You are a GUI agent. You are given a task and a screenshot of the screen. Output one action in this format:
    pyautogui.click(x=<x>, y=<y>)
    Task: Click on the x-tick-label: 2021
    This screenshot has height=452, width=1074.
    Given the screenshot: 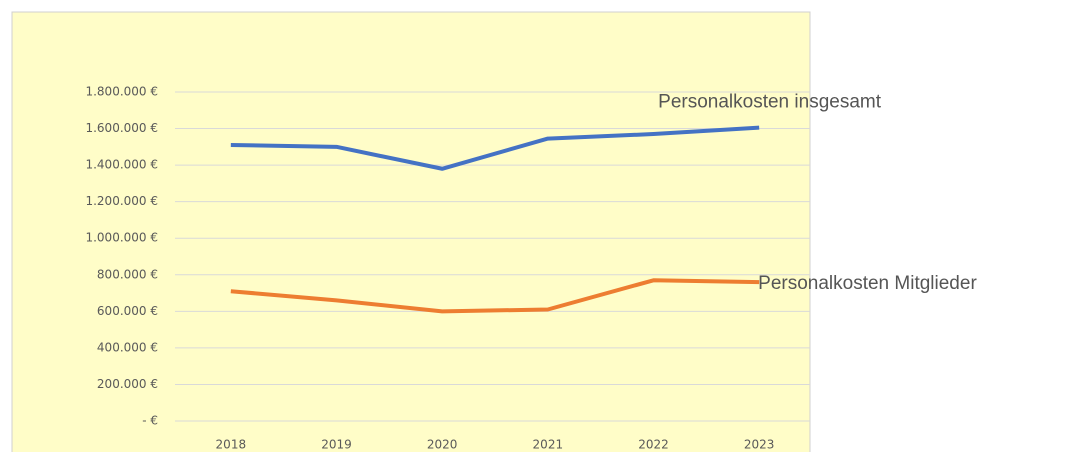 What is the action you would take?
    pyautogui.click(x=548, y=445)
    